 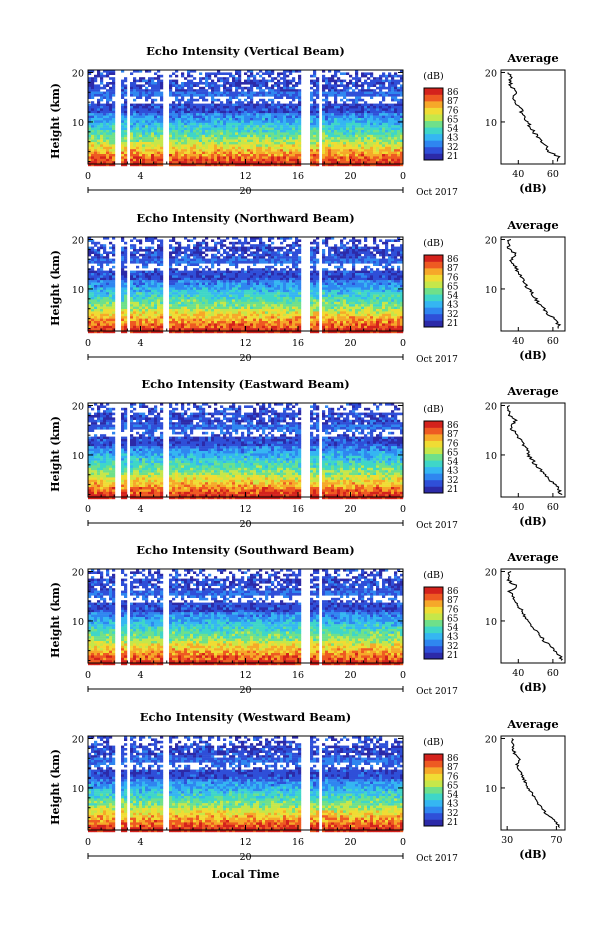 I want to click on colorbar-label: (dB), so click(x=433, y=575).